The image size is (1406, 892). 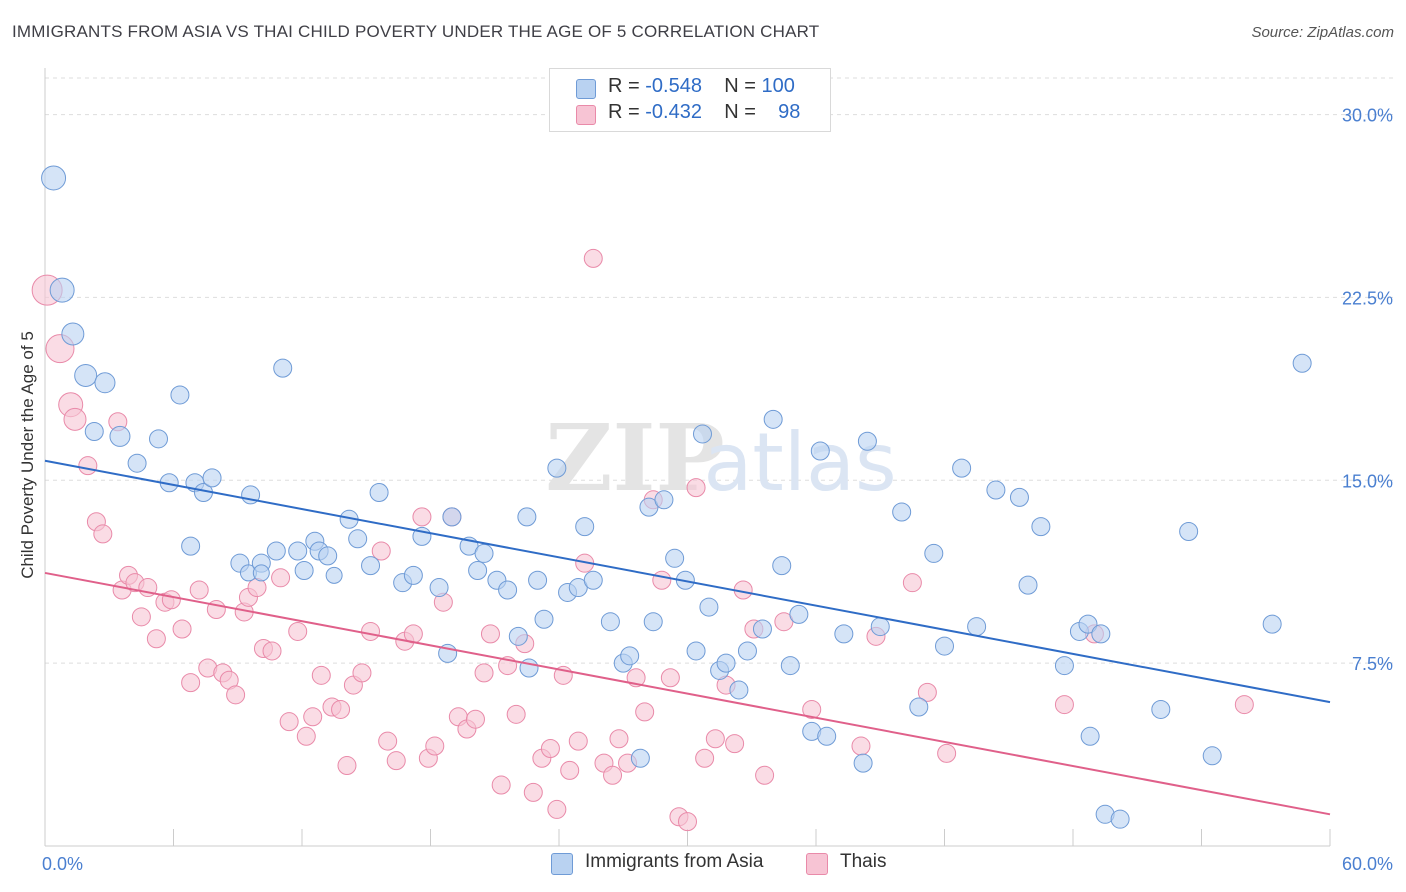 I want to click on legend-n-value-asia: 100, so click(x=778, y=86).